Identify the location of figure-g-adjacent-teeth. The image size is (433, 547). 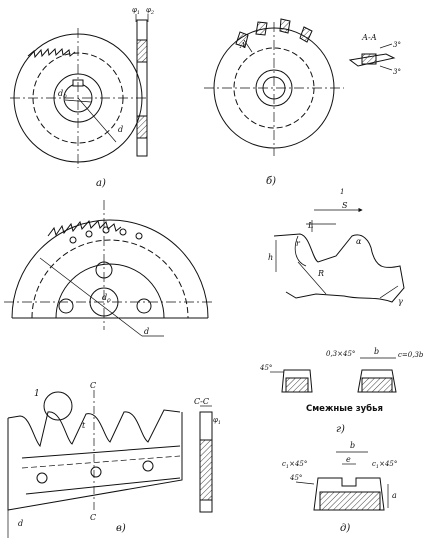
(333, 375).